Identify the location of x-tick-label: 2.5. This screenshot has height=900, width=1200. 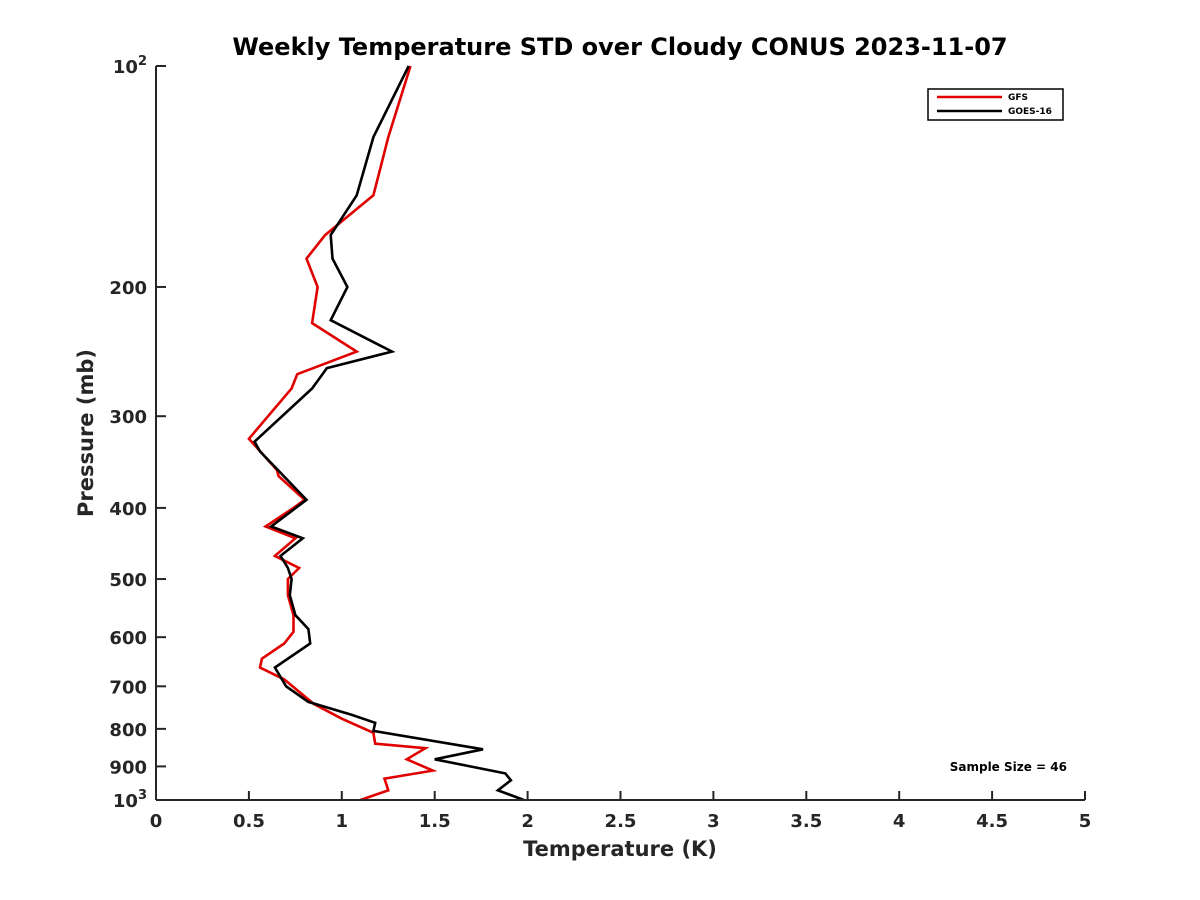
(621, 821).